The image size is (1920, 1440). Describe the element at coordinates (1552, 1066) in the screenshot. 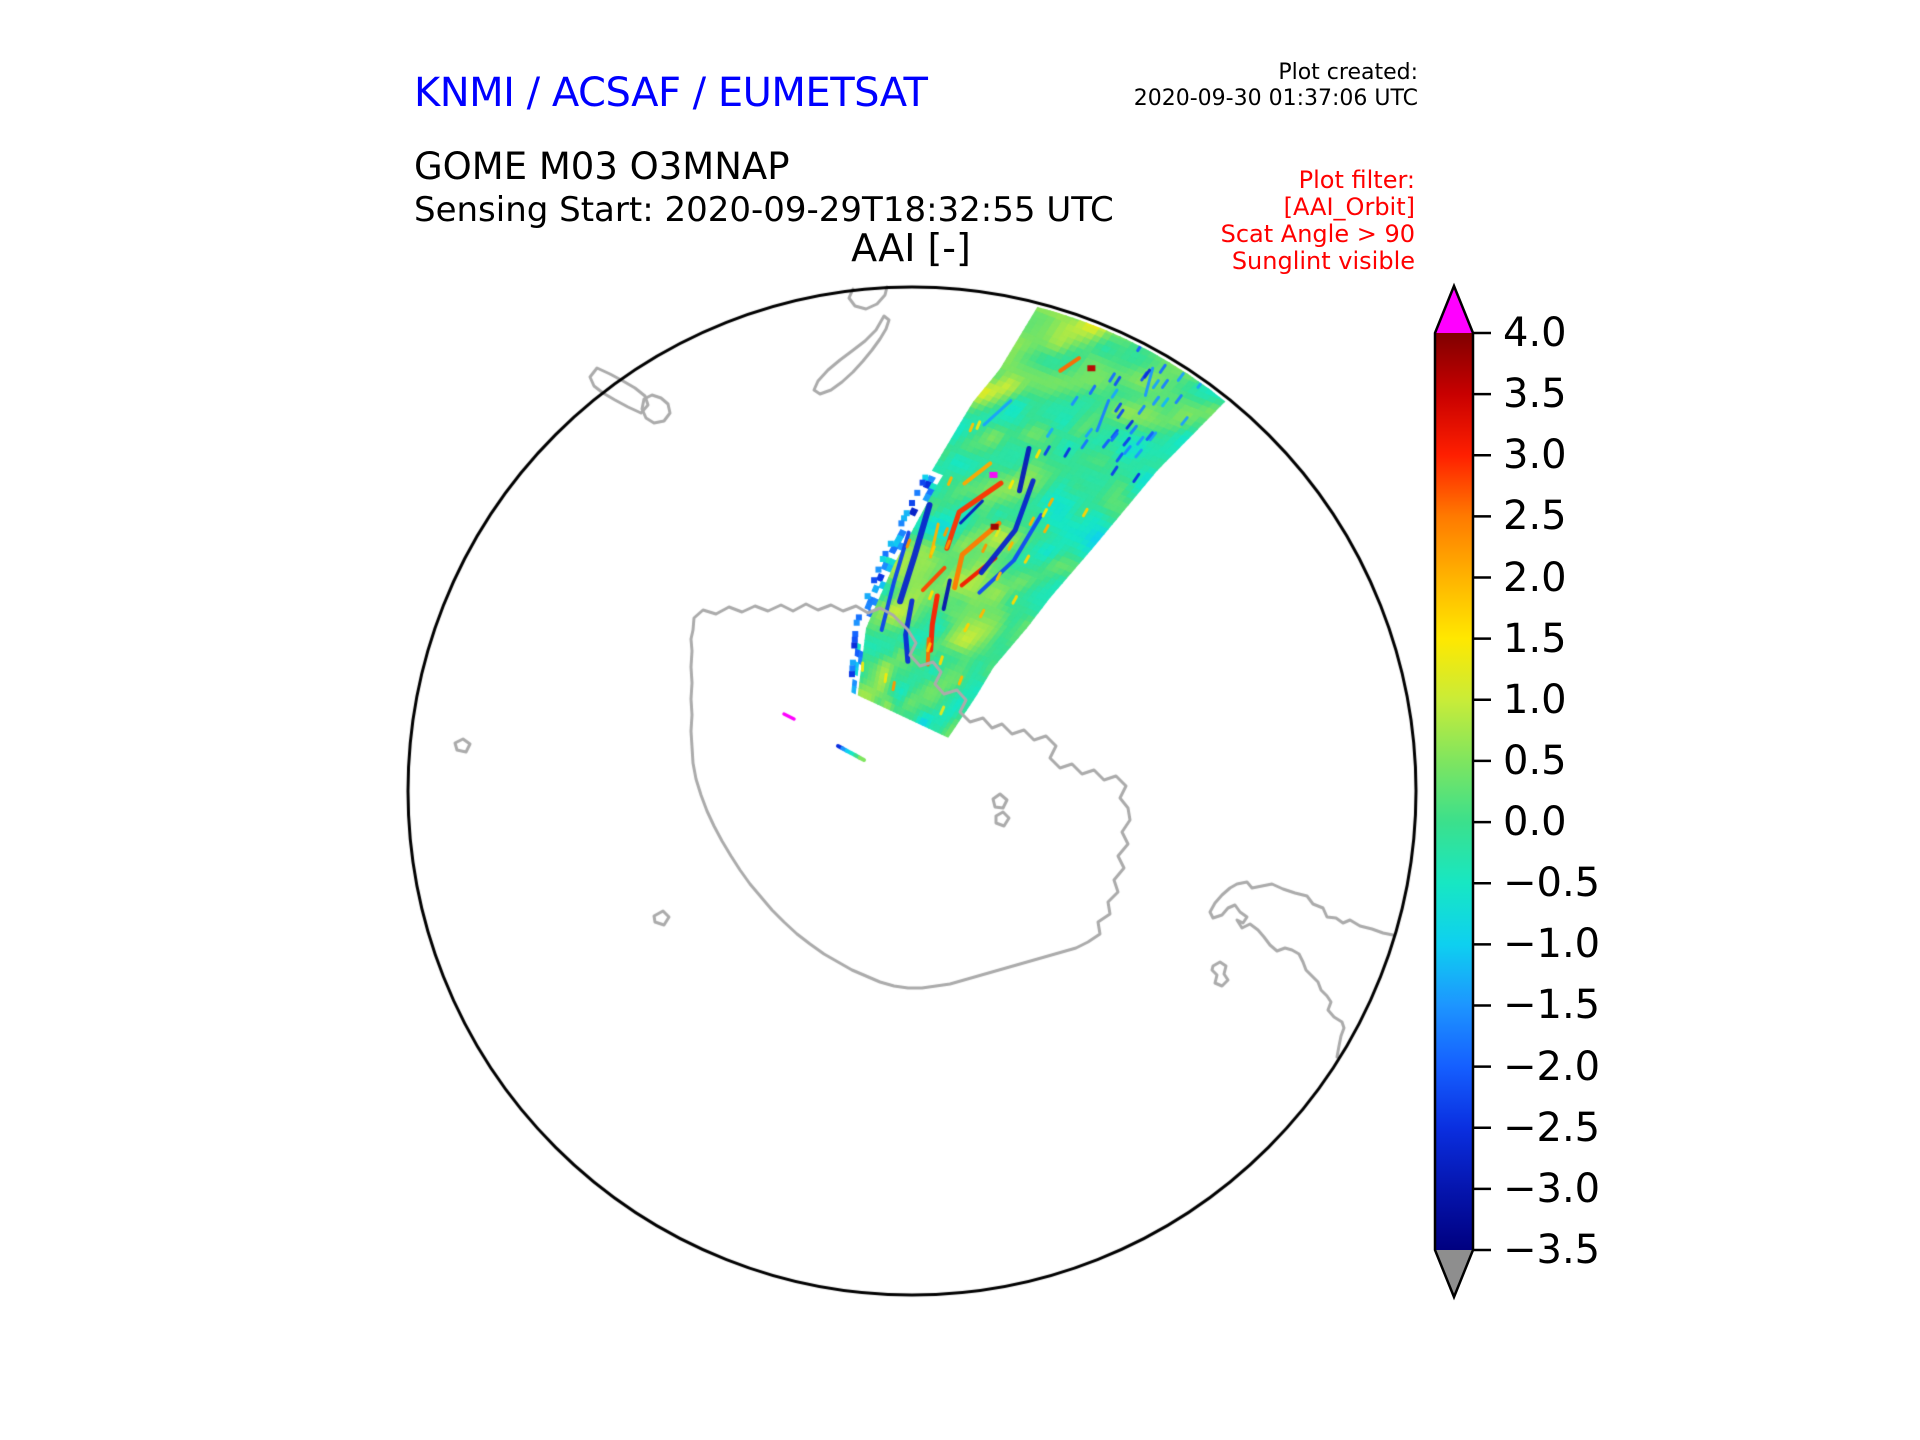

I see `colorbar-tick-label: −2.0` at that location.